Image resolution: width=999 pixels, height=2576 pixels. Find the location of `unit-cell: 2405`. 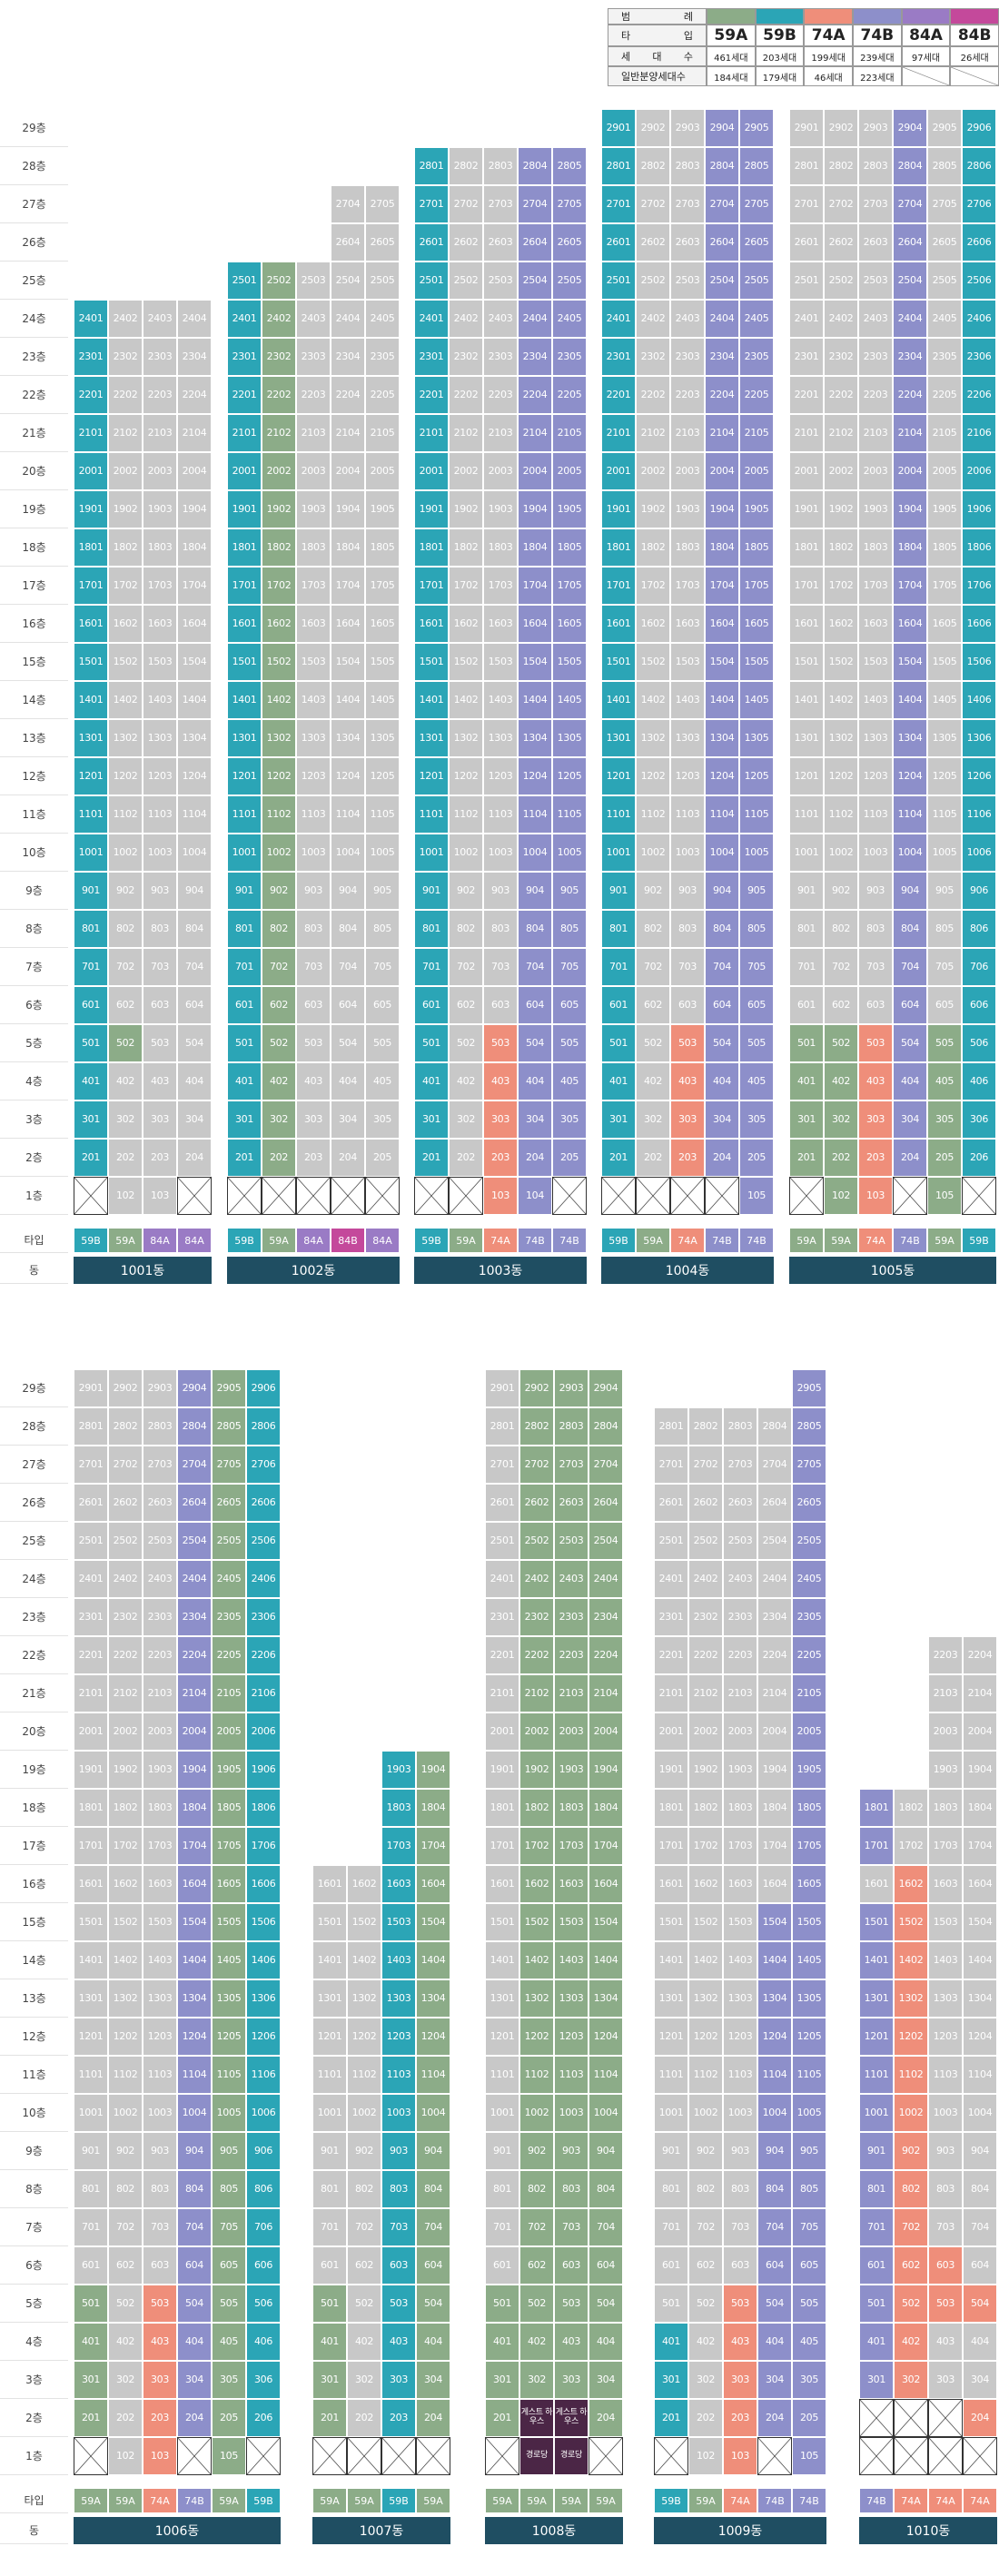

unit-cell: 2405 is located at coordinates (229, 1579).